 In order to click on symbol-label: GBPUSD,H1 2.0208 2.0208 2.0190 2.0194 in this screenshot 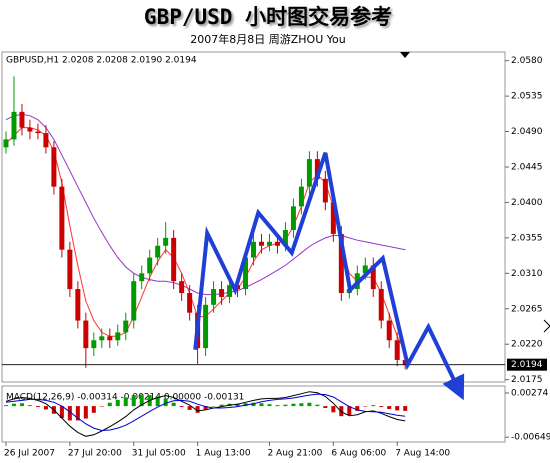, I will do `click(101, 61)`.